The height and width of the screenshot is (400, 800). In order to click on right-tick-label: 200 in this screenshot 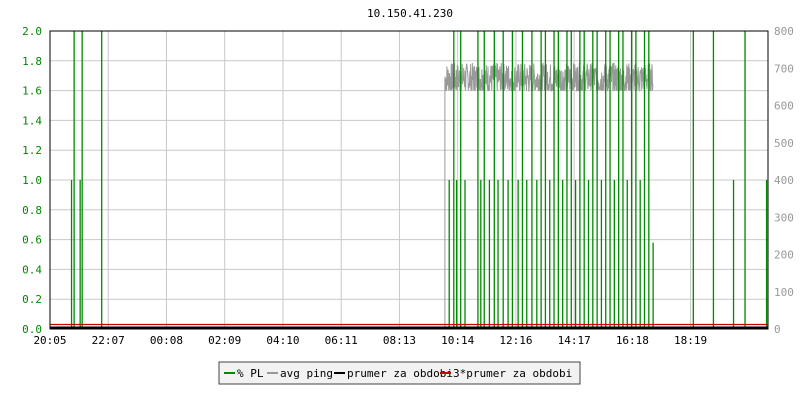, I will do `click(784, 255)`.